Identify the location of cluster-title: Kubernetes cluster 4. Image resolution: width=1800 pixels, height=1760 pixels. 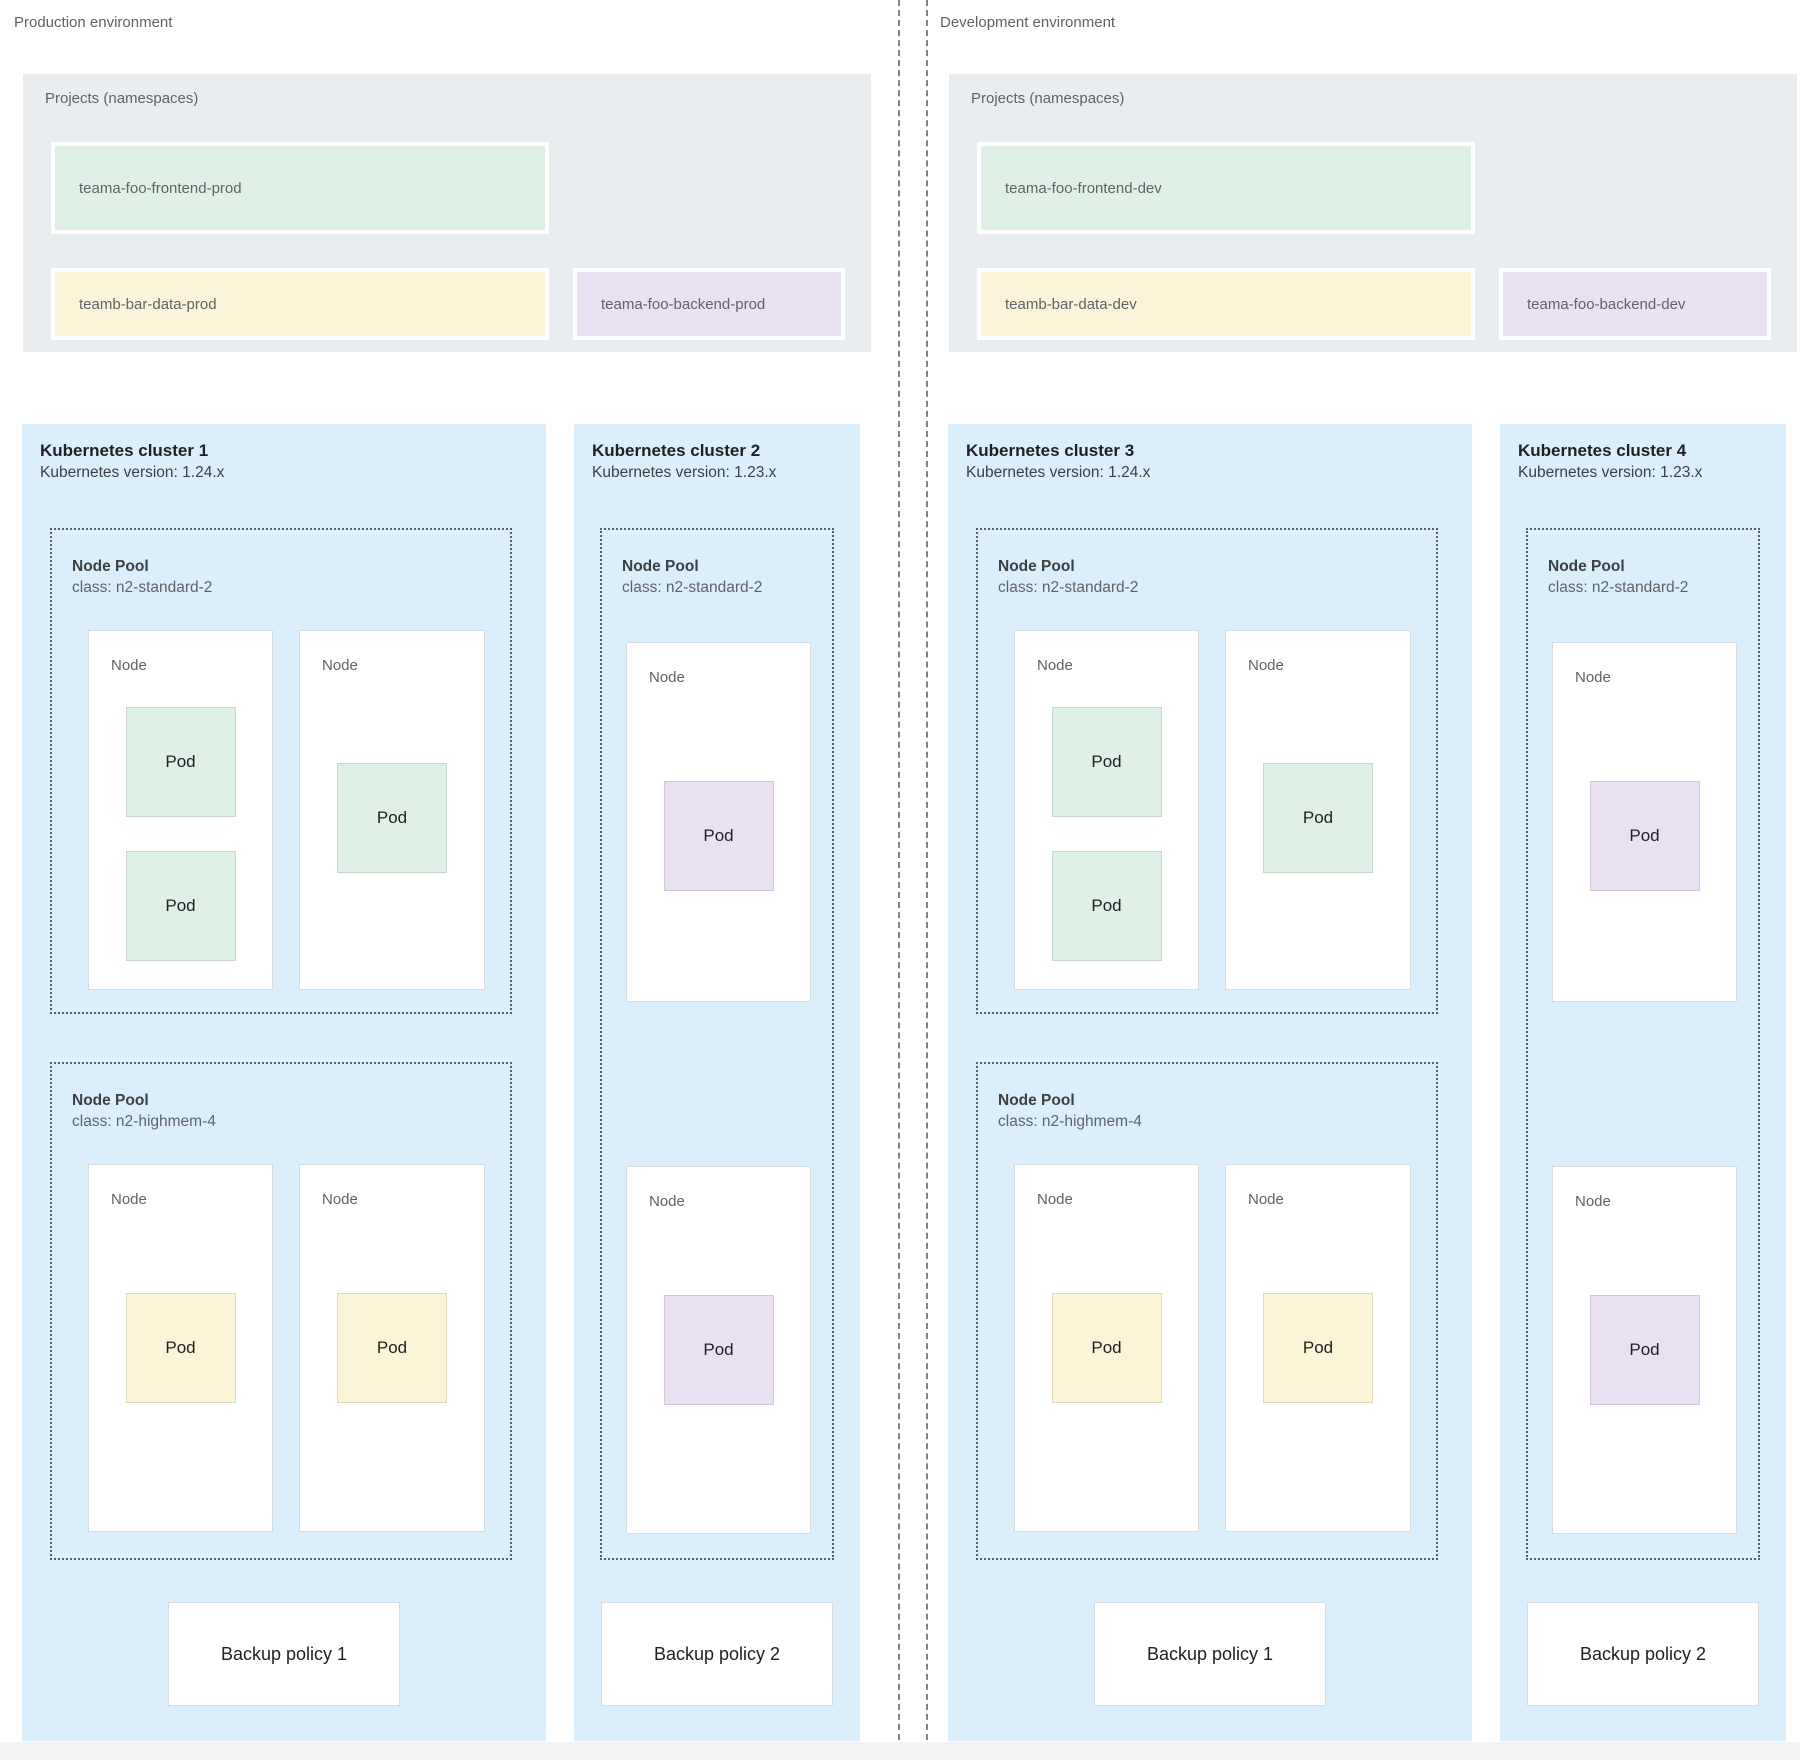
(1602, 450).